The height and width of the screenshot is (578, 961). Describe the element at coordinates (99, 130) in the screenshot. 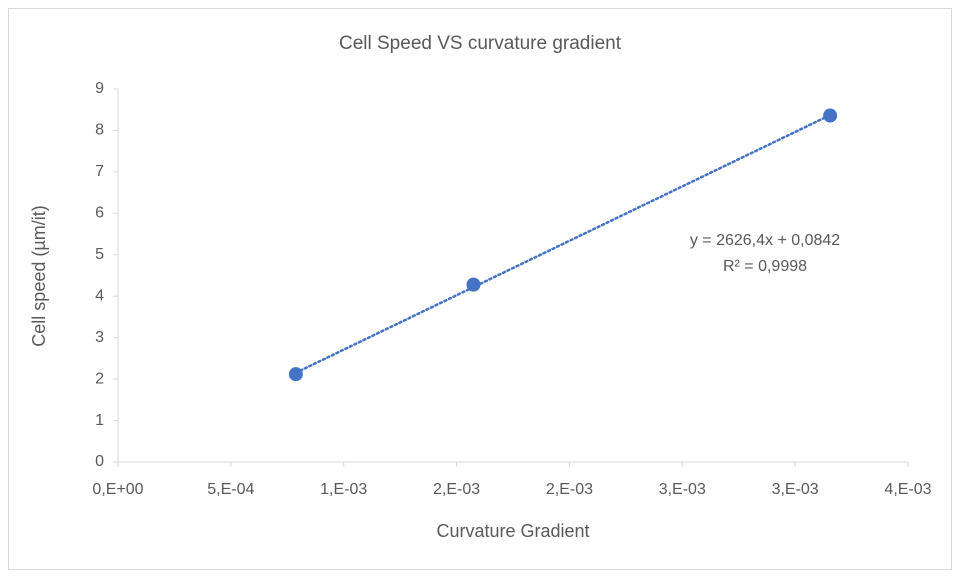

I see `y-tick-label: 8` at that location.